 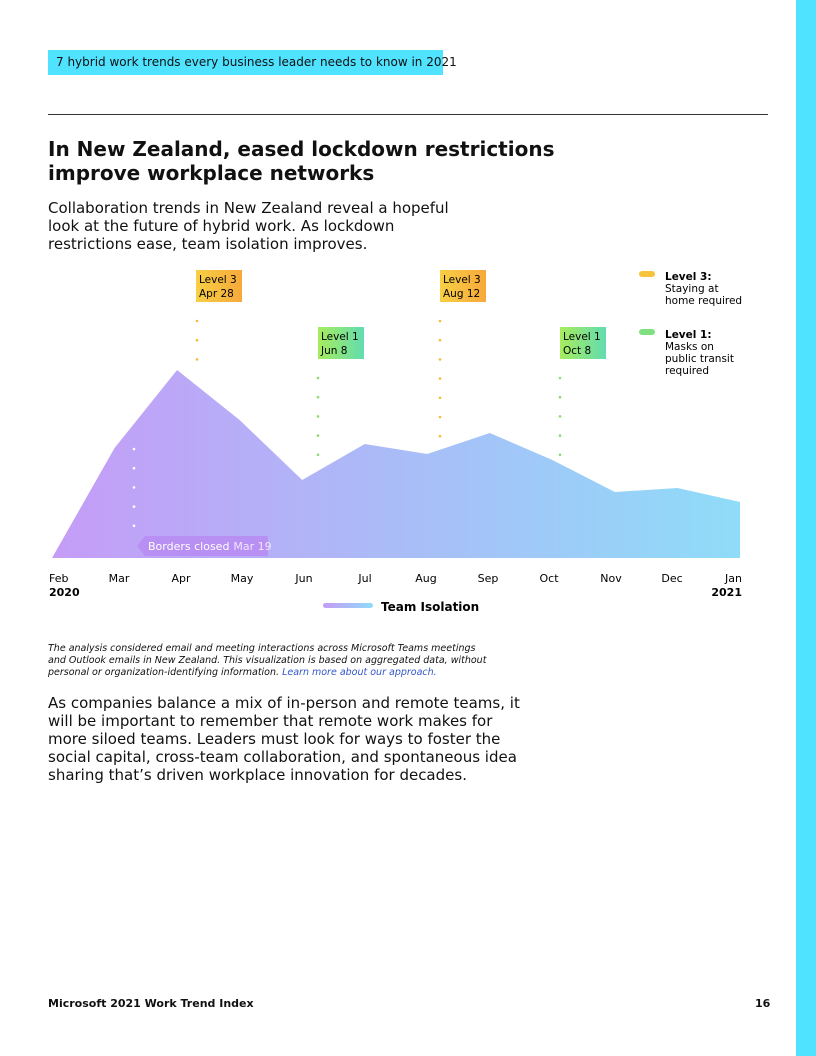 I want to click on annotation-text: Borders closed Mar 19, so click(x=210, y=546).